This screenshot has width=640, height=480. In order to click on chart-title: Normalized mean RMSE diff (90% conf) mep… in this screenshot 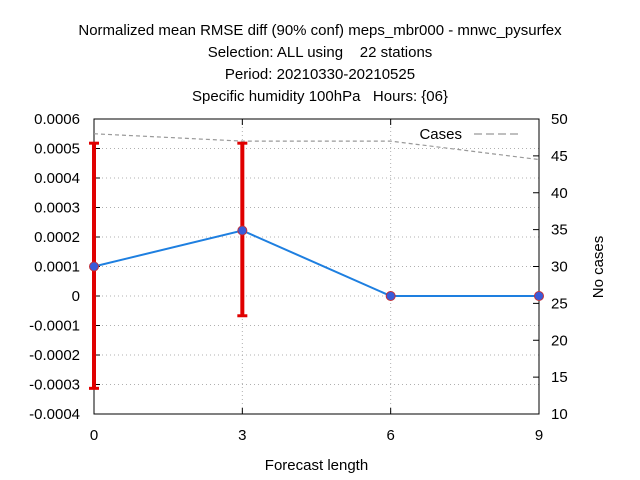, I will do `click(320, 63)`.